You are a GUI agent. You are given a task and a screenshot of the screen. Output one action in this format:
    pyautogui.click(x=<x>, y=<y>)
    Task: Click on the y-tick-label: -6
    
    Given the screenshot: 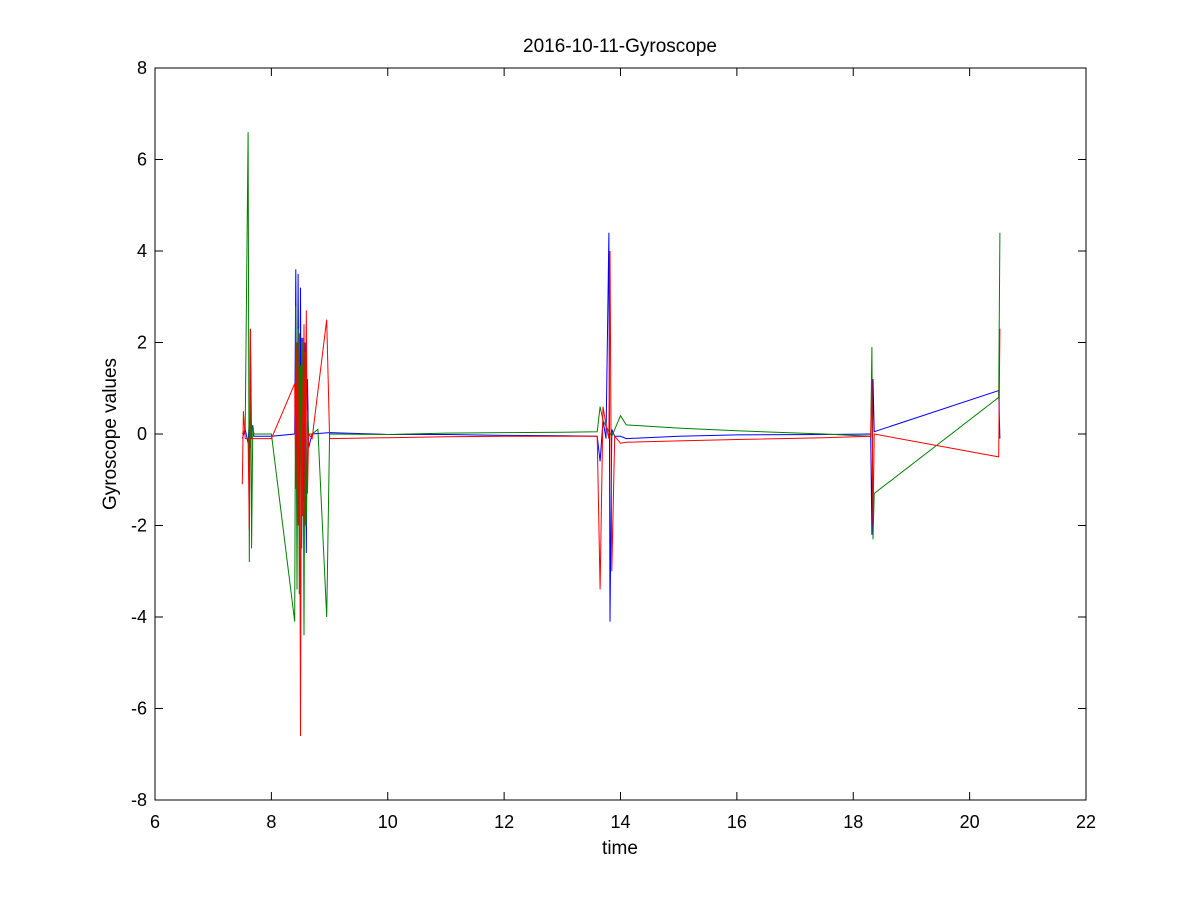 What is the action you would take?
    pyautogui.click(x=139, y=709)
    